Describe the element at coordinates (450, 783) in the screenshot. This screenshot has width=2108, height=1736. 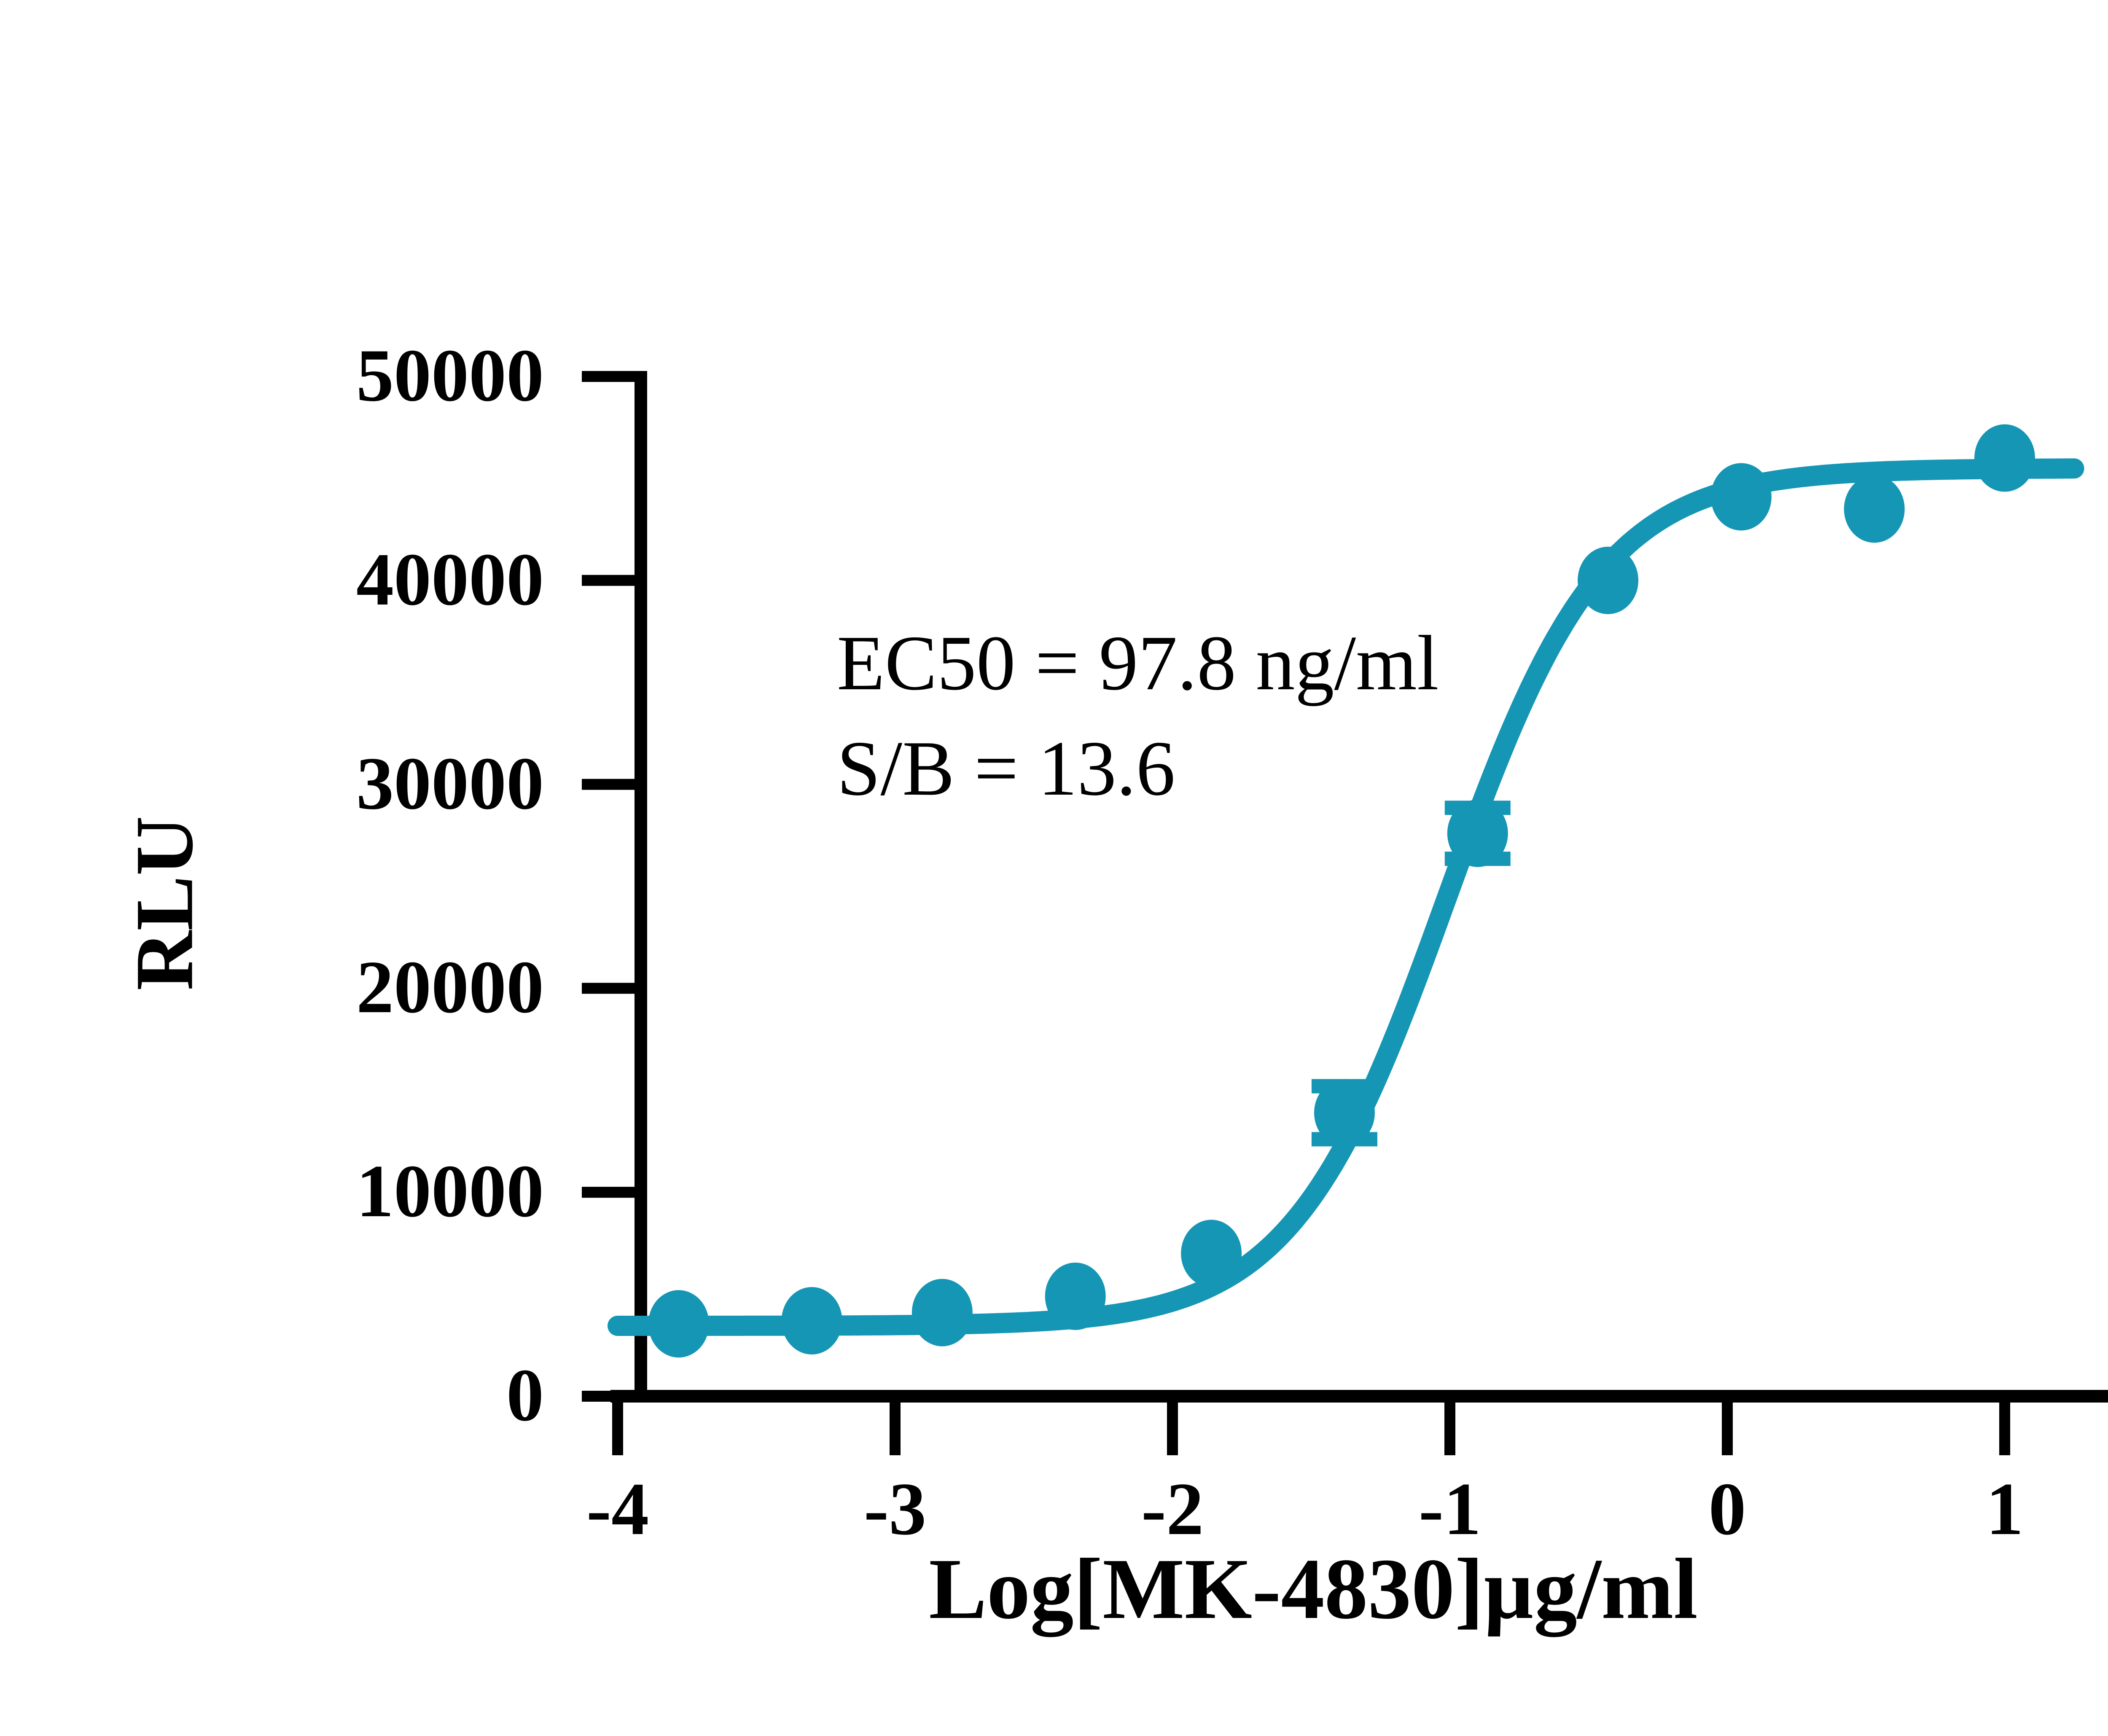
I see `y-tick-label: 30000` at that location.